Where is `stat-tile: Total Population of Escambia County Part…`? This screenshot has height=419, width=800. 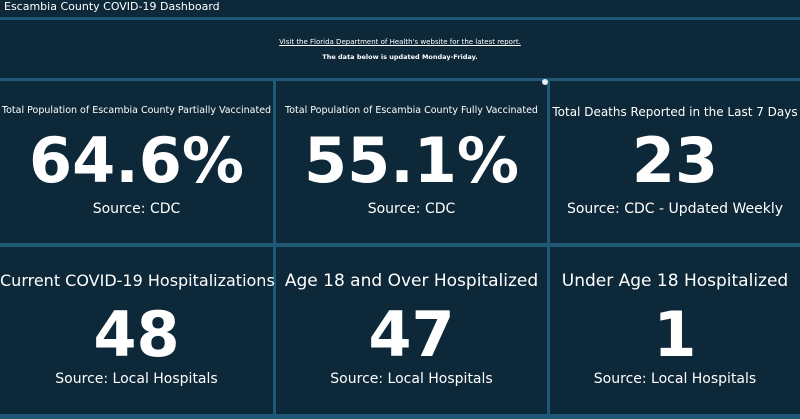 stat-tile: Total Population of Escambia County Part… is located at coordinates (136, 162).